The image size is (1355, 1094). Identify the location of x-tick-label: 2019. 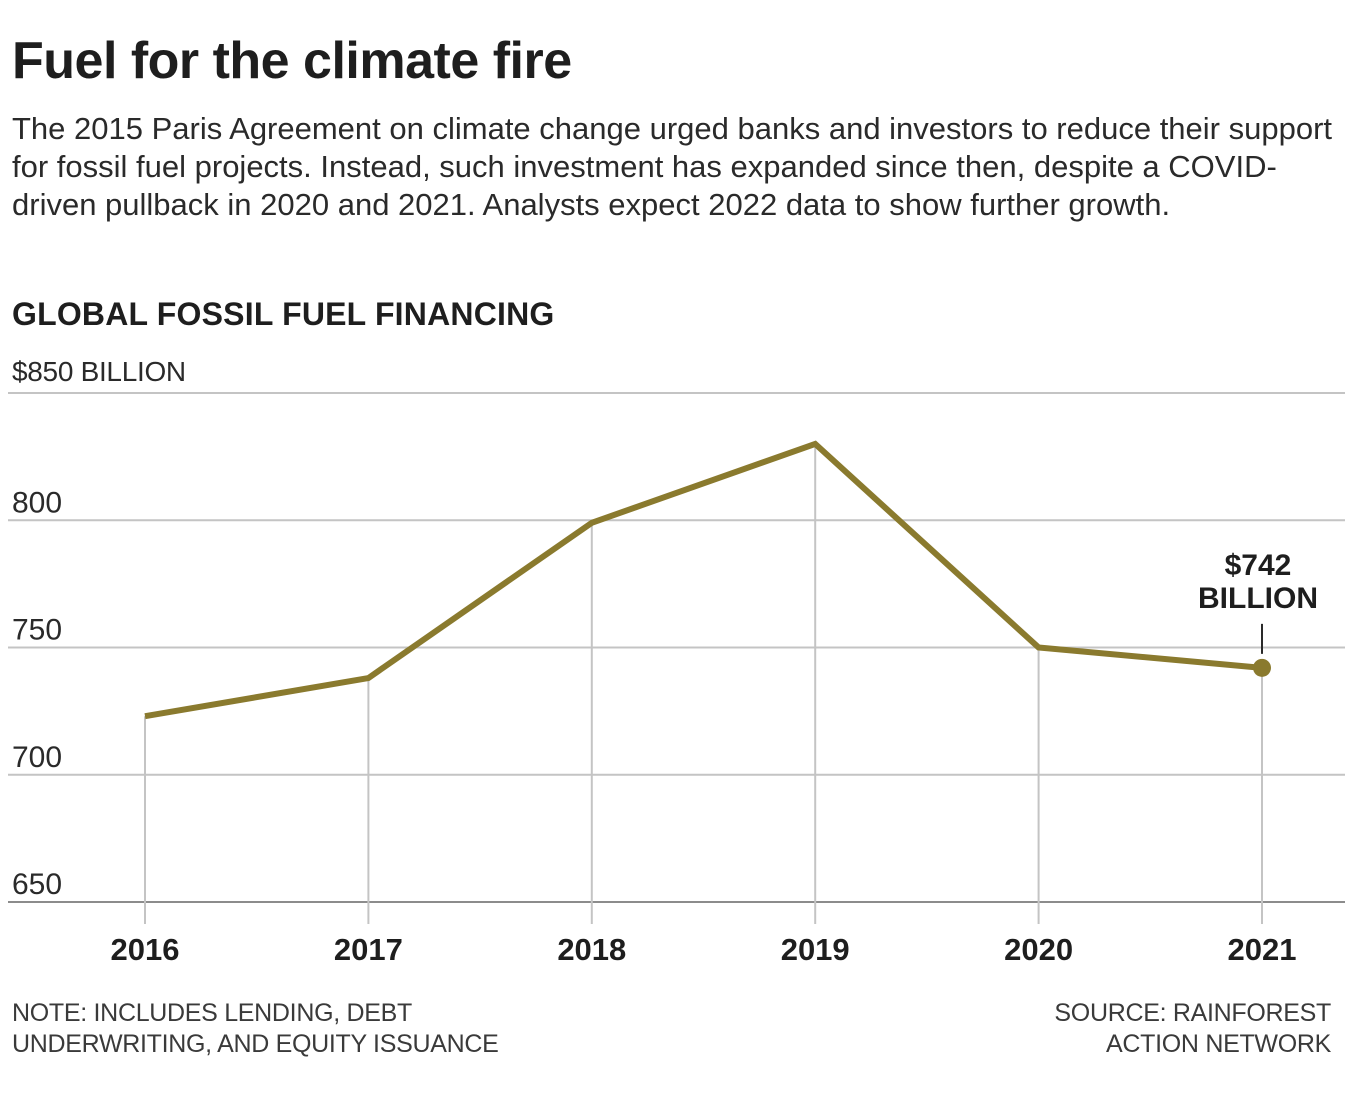
(815, 949).